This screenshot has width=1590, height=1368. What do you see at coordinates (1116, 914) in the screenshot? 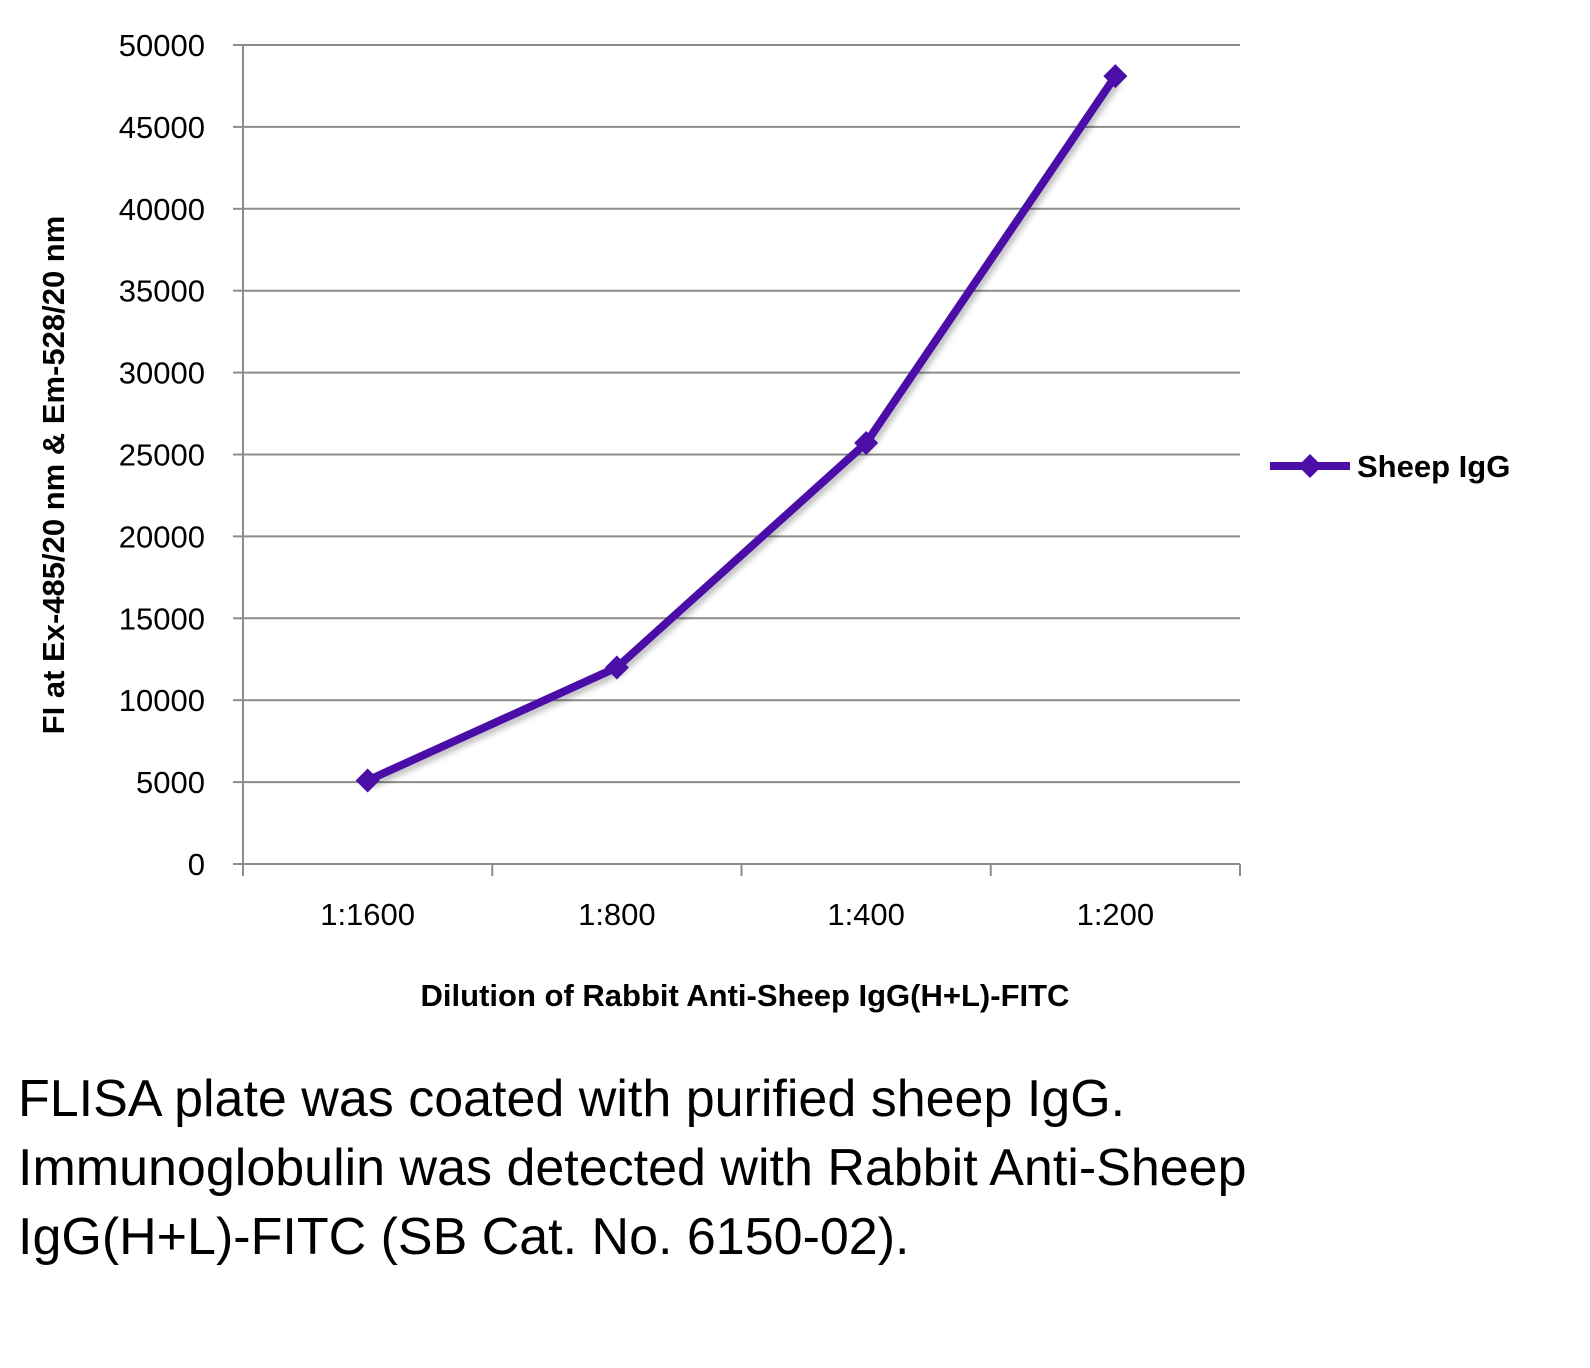
I see `x-tick-label: 1:200` at bounding box center [1116, 914].